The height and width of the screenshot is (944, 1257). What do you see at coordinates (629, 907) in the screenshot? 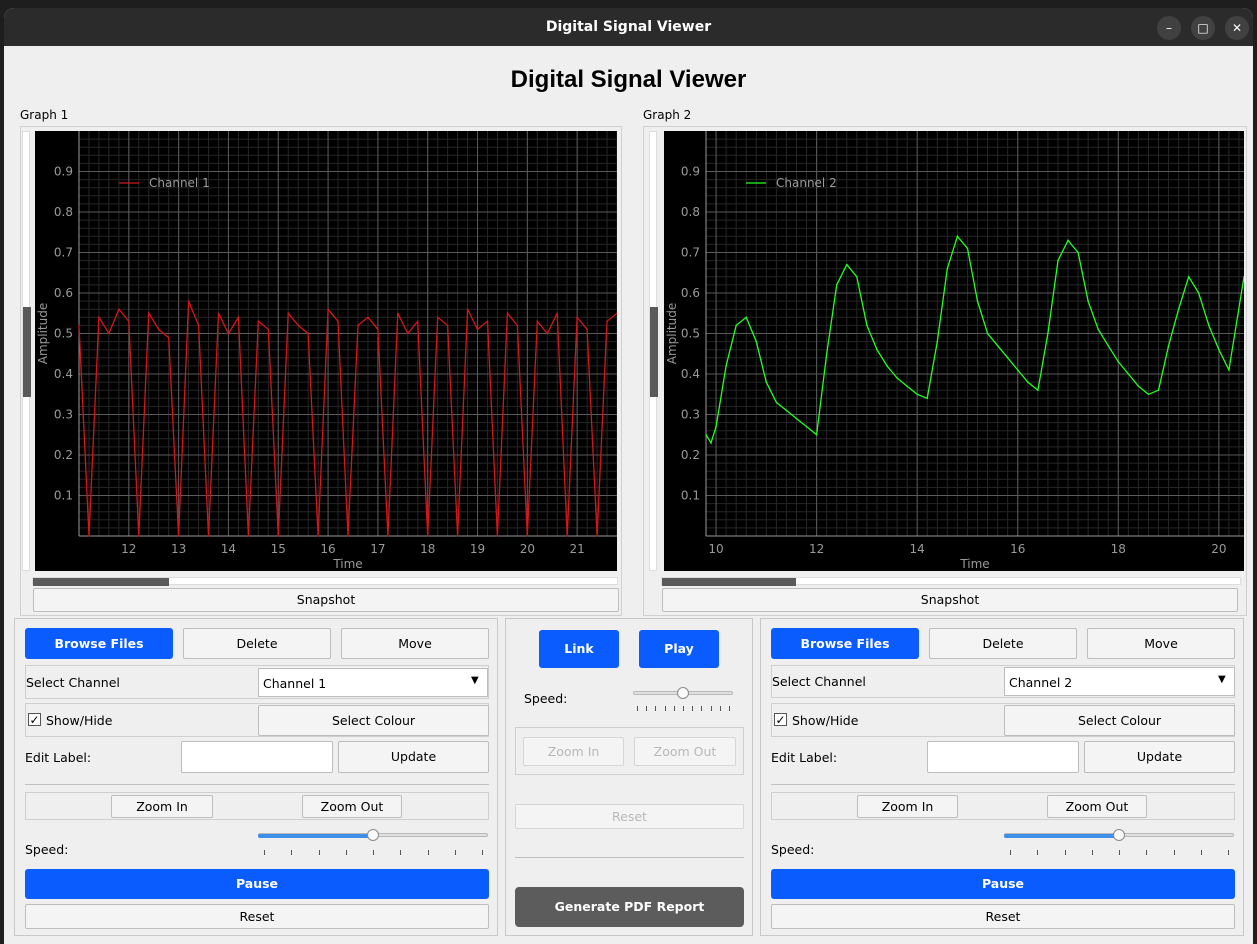
I see `generate-pdf-report-button: Generate PDF Report` at bounding box center [629, 907].